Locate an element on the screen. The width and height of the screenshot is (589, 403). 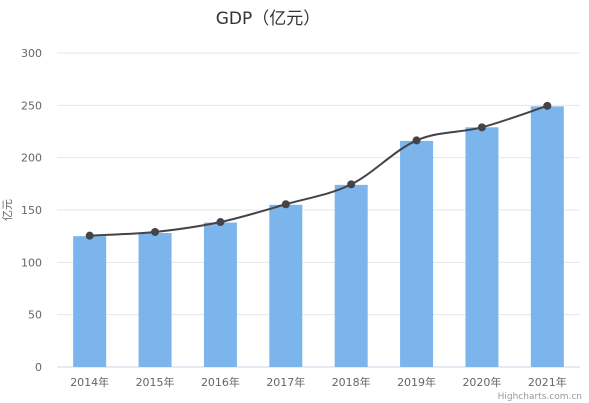
y-tick-label: 0 is located at coordinates (38, 367).